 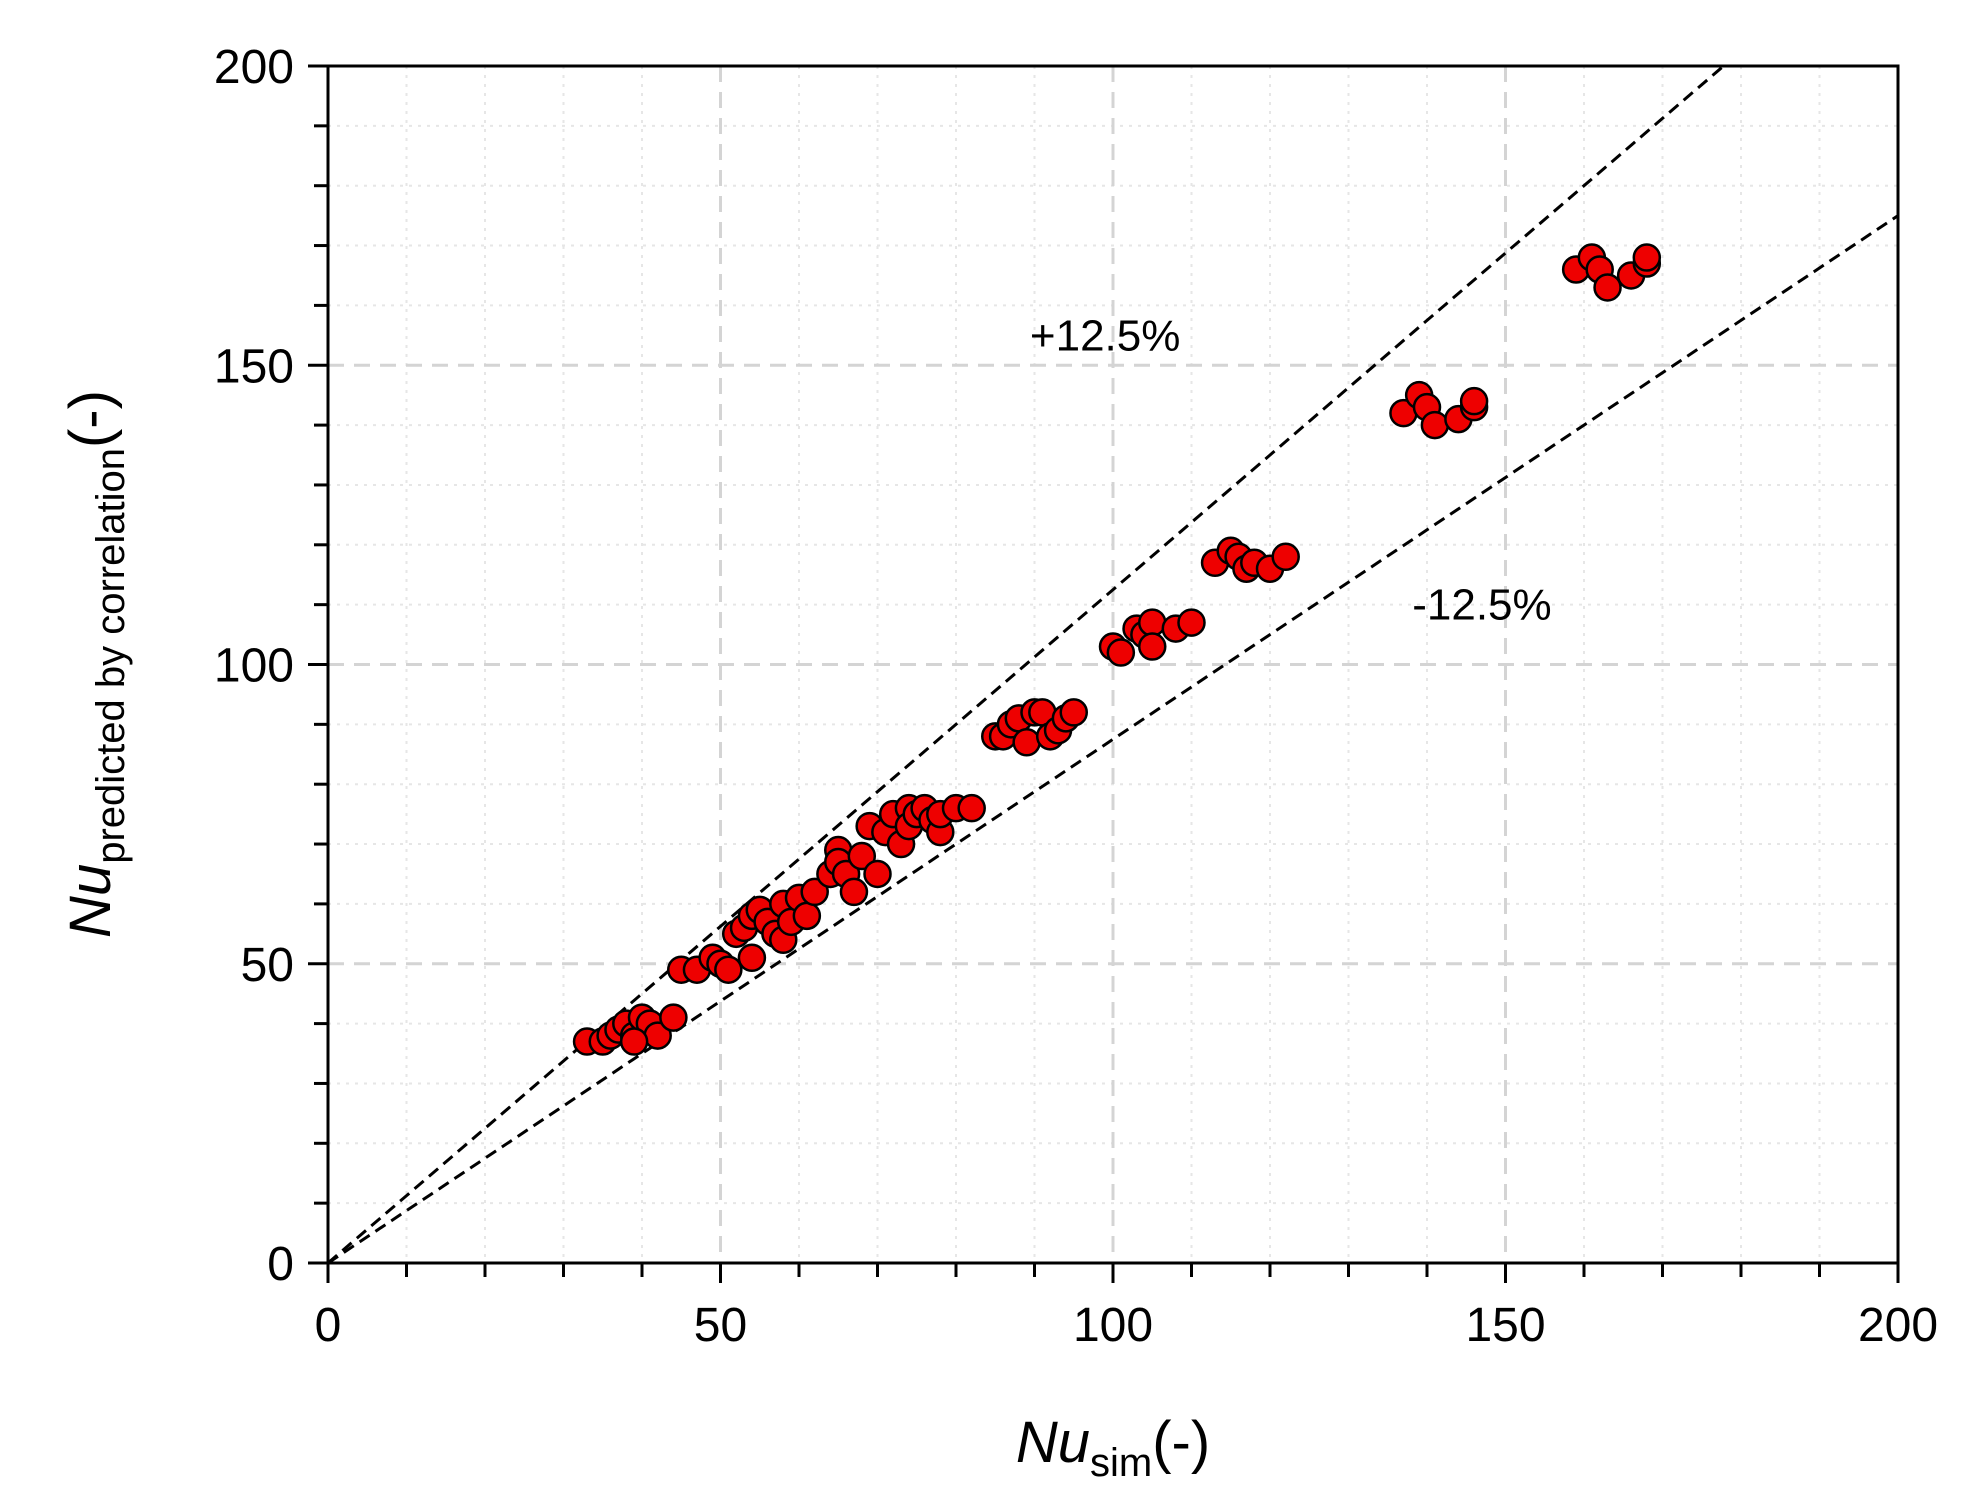 I want to click on y-tick-label: 0, so click(x=280, y=1264).